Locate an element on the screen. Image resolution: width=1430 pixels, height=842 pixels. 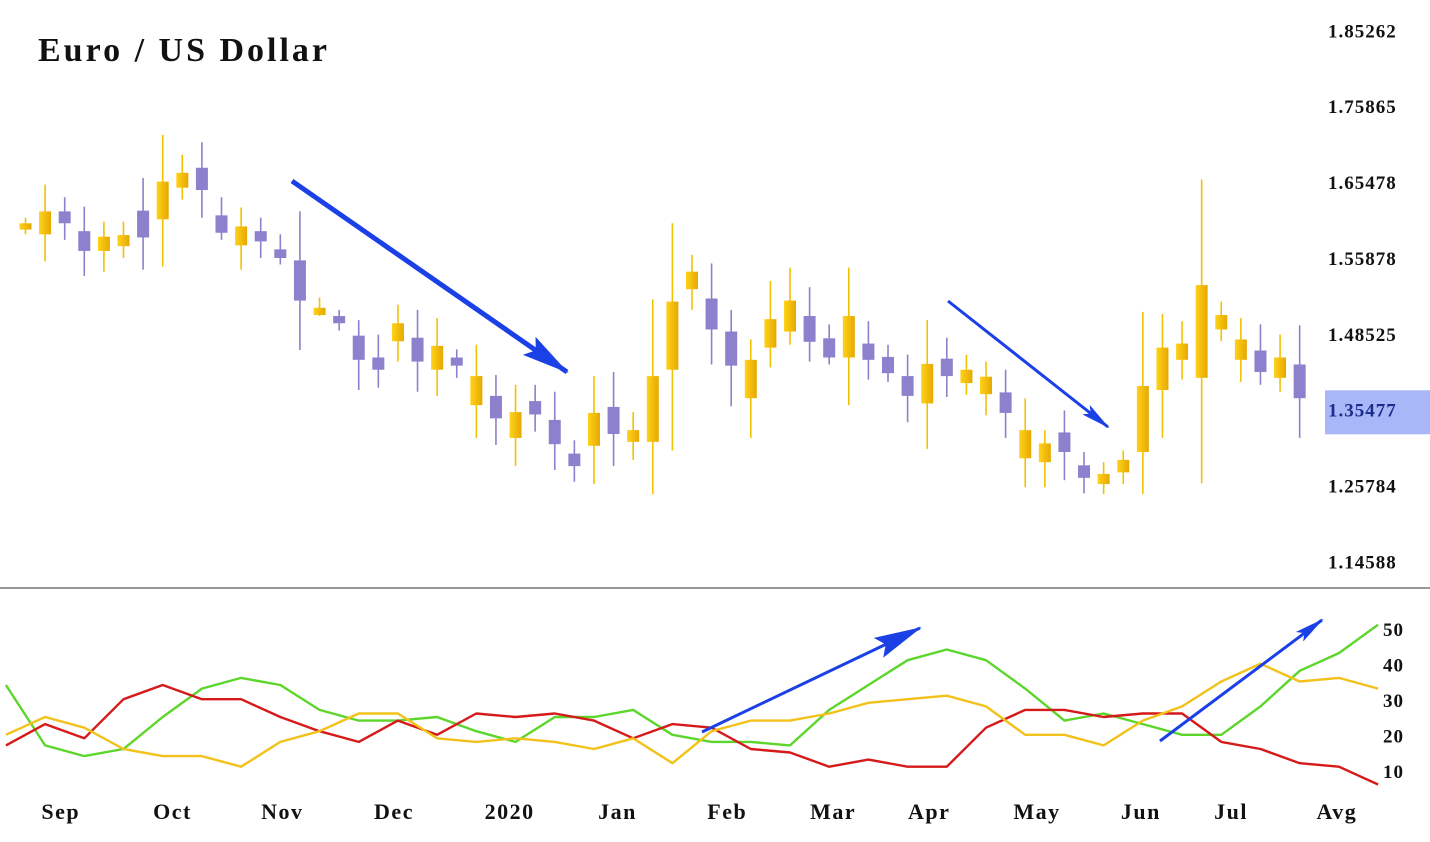
price-highlight is located at coordinates (1377, 412).